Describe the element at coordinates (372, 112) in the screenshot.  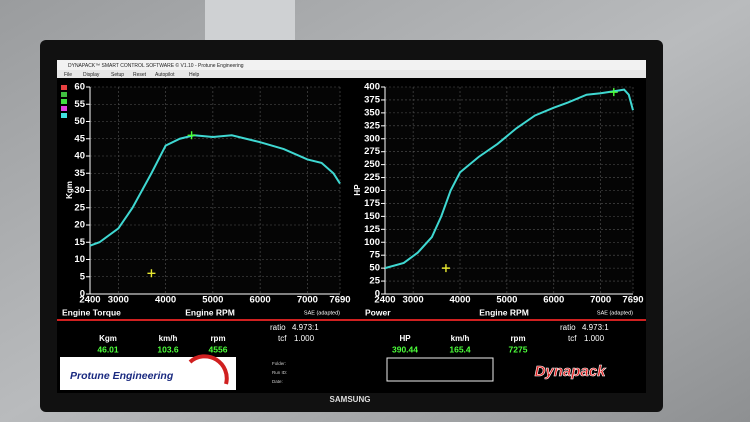
I see `y-tick-label: 350` at that location.